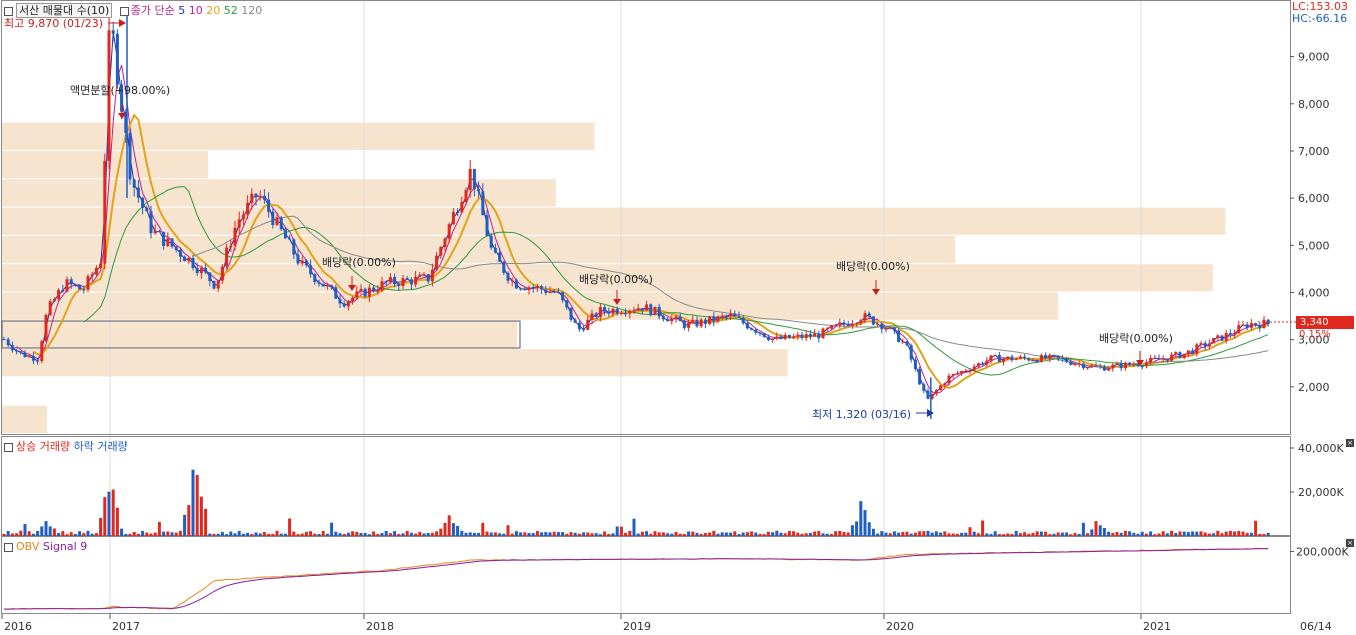 Image resolution: width=1356 pixels, height=635 pixels. What do you see at coordinates (152, 10) in the screenshot?
I see `ma-label: 종가 단순` at bounding box center [152, 10].